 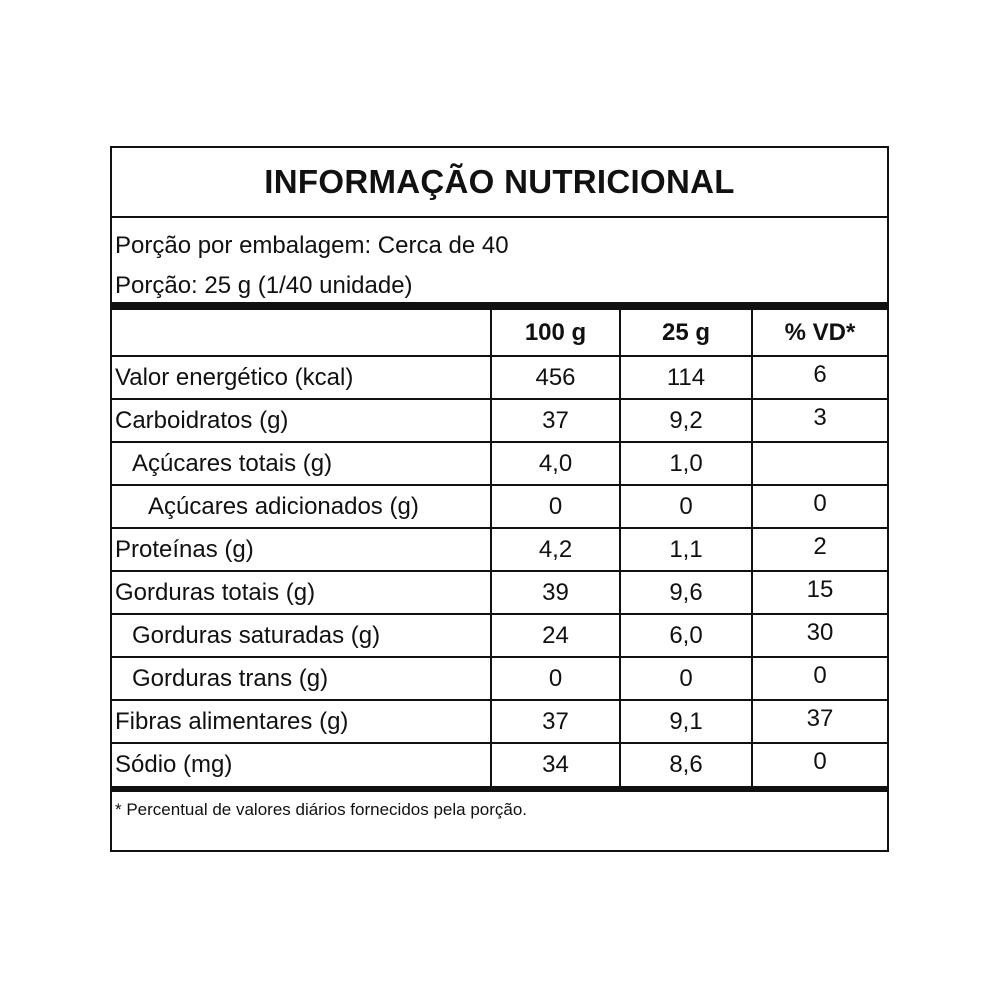 What do you see at coordinates (686, 550) in the screenshot?
I see `value-25g: 1,1` at bounding box center [686, 550].